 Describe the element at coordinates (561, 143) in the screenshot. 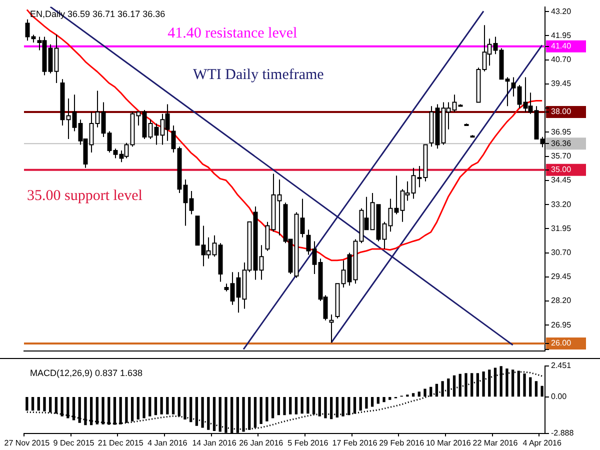

I see `y-tick-label: 36.36` at that location.